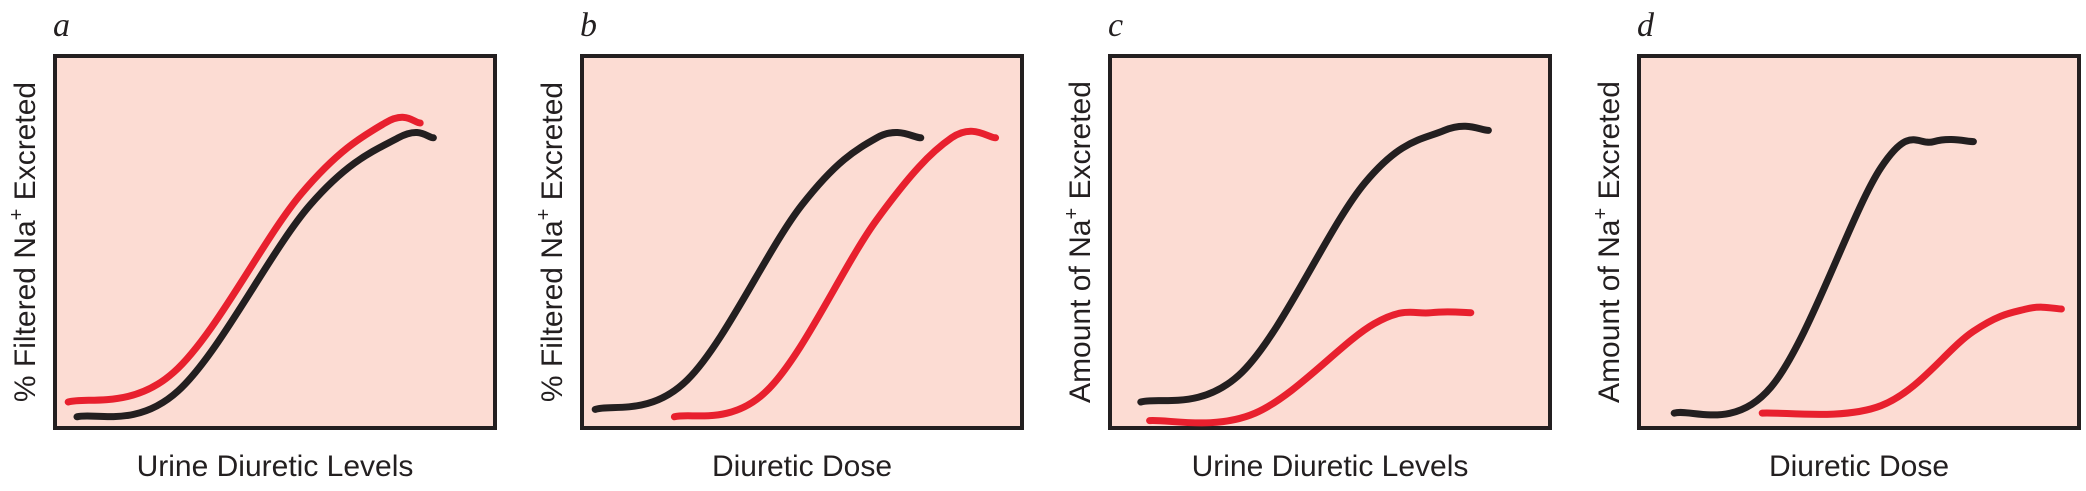  I want to click on series-line-red-a, so click(244, 259).